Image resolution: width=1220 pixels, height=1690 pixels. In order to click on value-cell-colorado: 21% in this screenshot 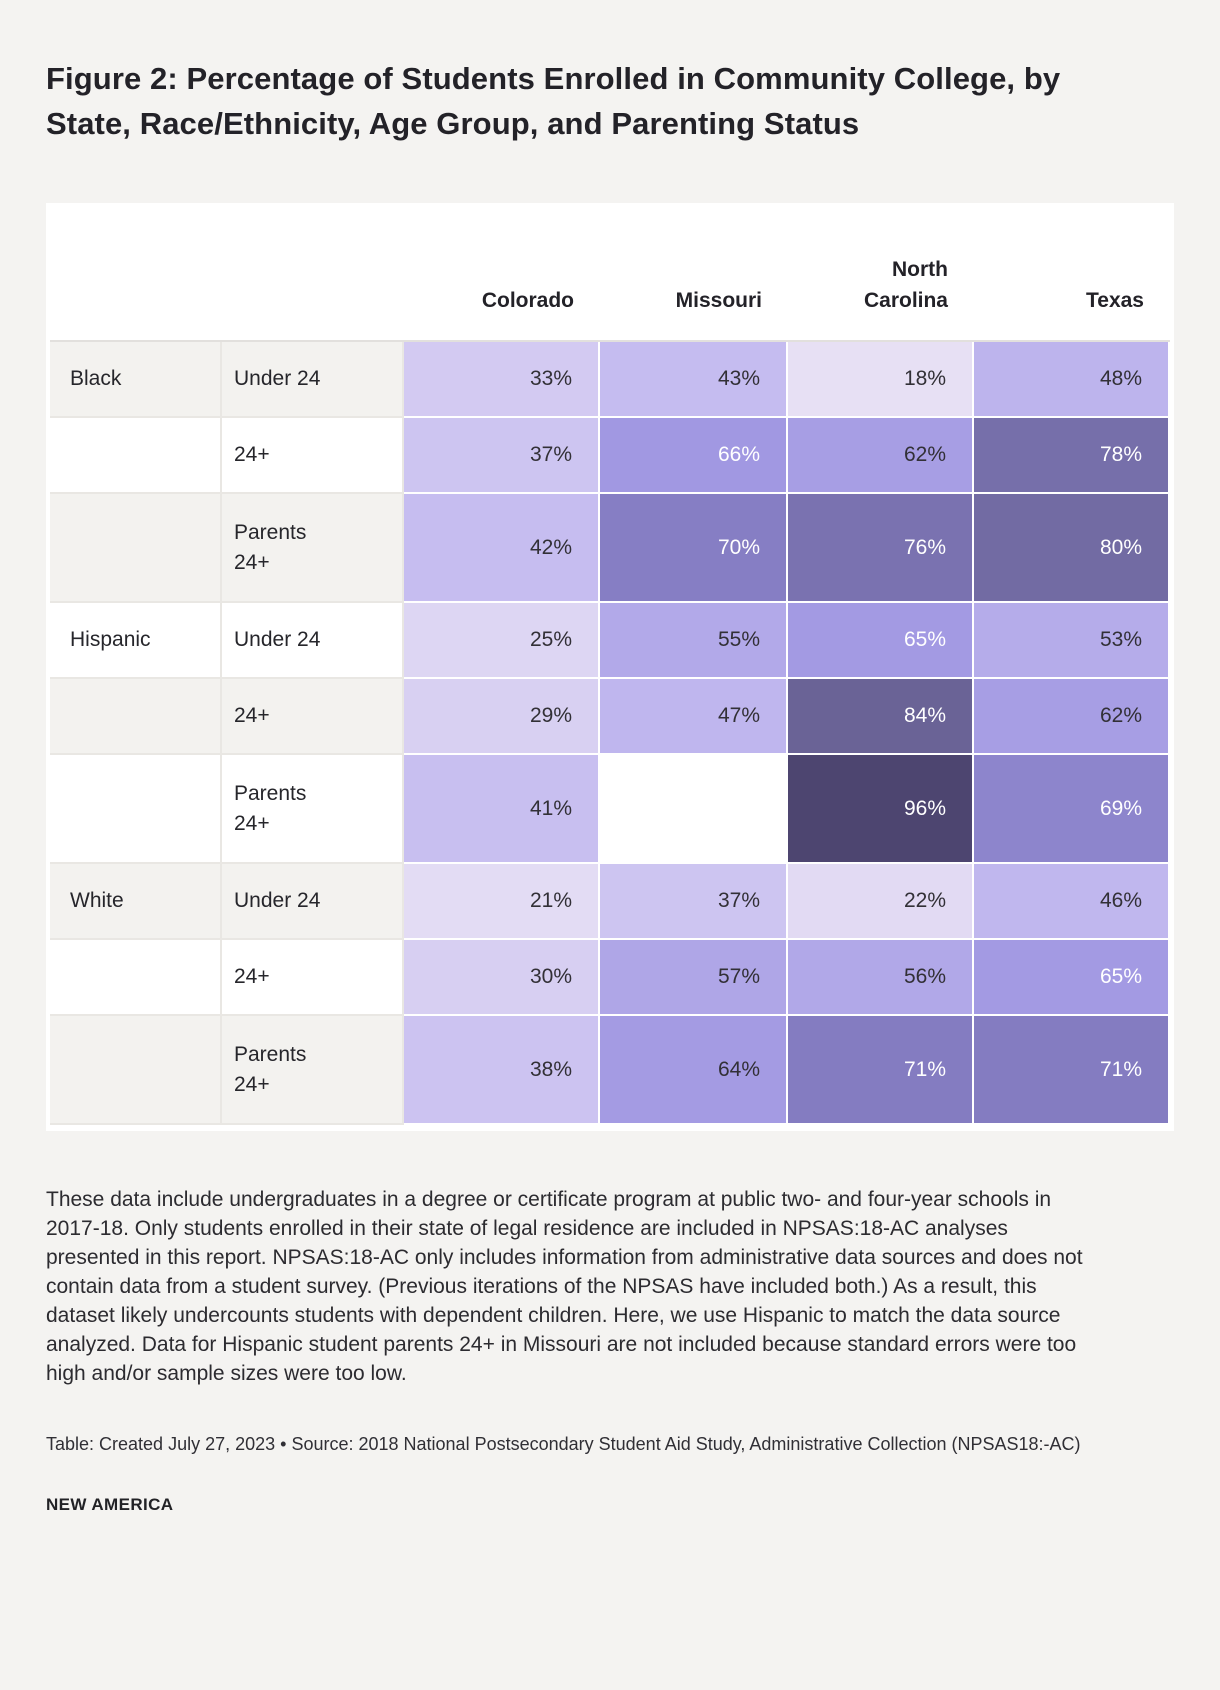, I will do `click(502, 902)`.